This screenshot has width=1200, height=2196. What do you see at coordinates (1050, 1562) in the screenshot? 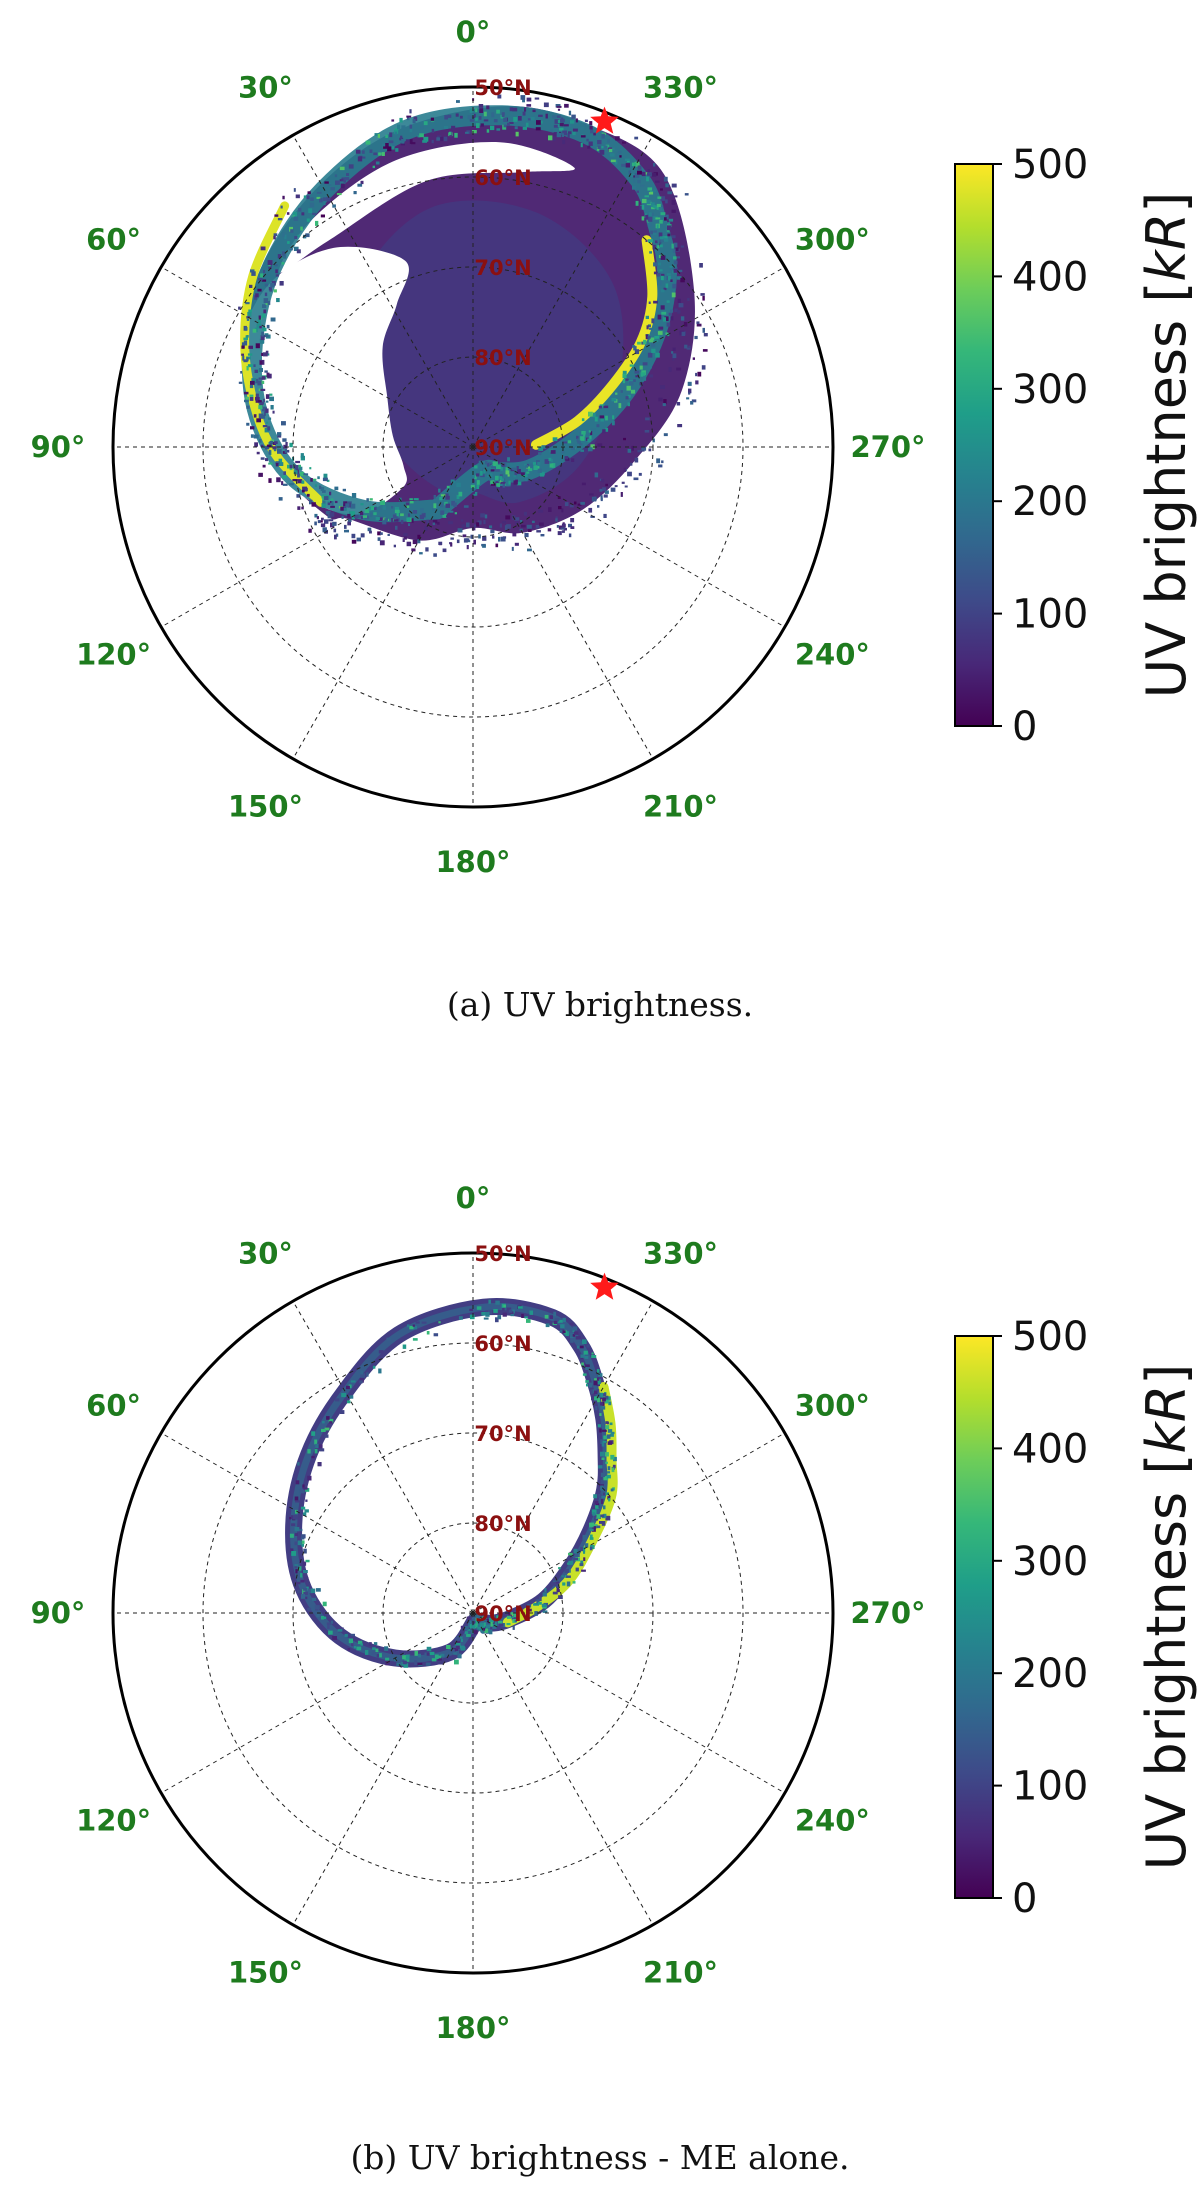
I see `colorbar-tick-label: 300` at bounding box center [1050, 1562].